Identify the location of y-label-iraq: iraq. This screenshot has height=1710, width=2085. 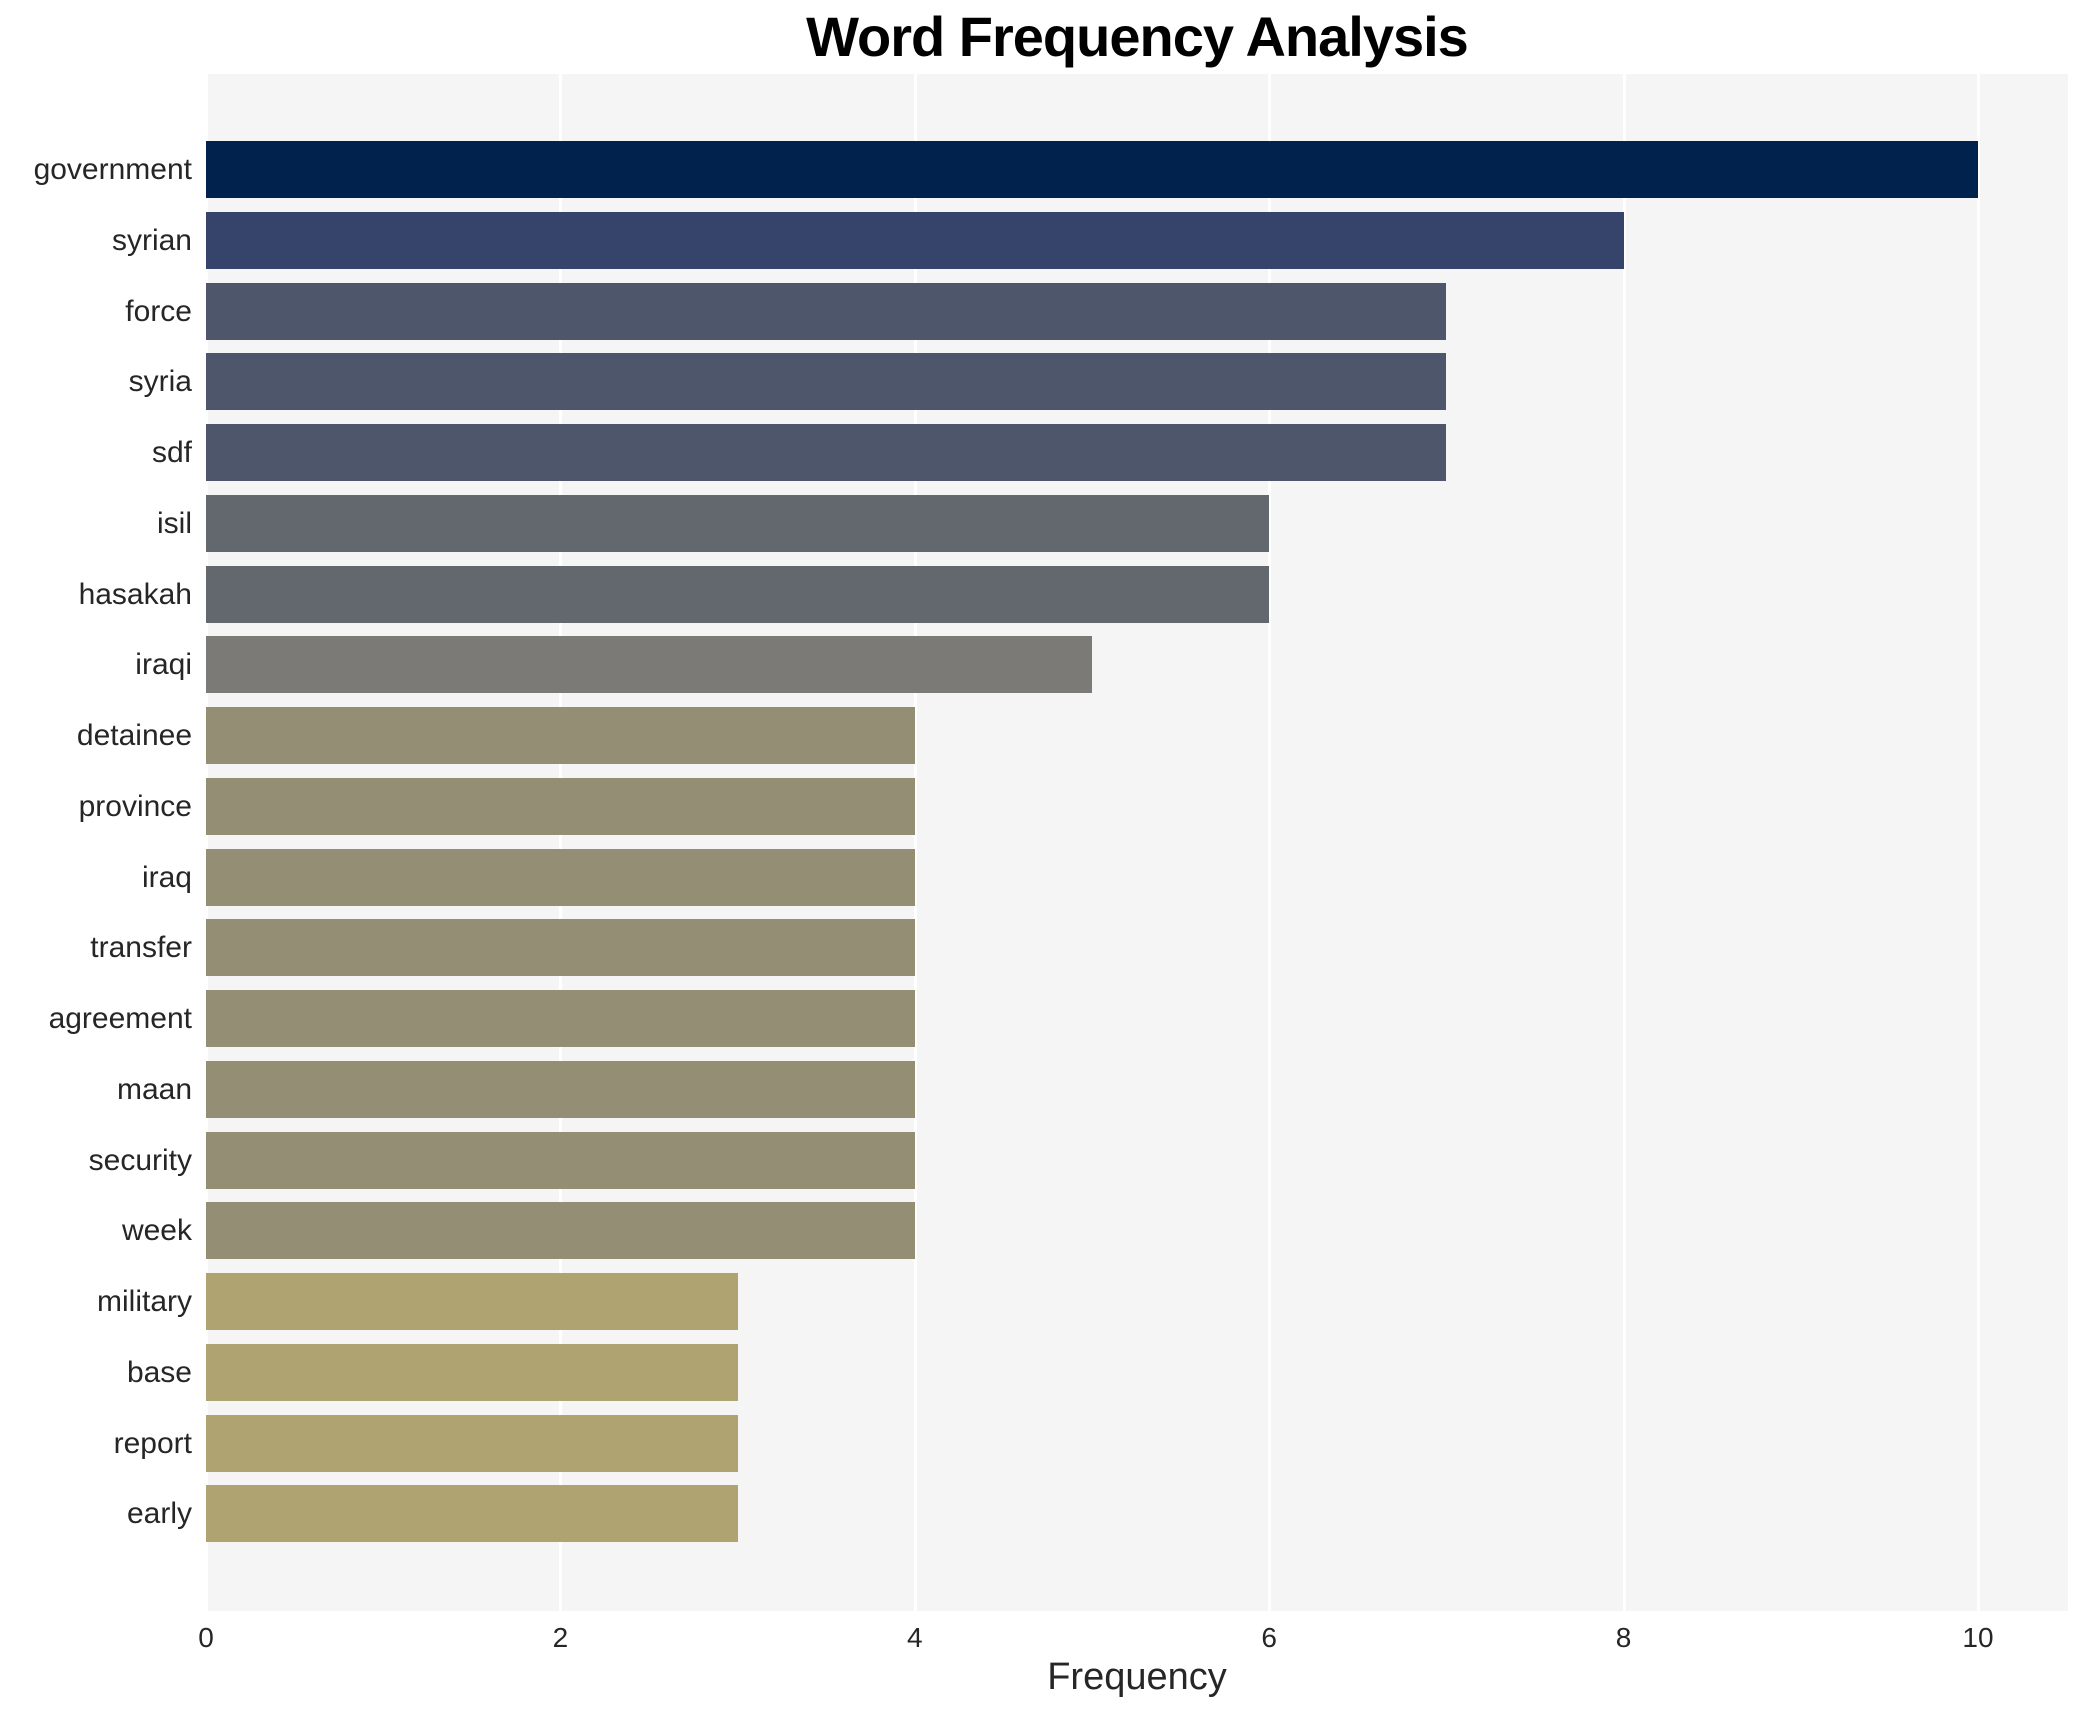
(166, 877).